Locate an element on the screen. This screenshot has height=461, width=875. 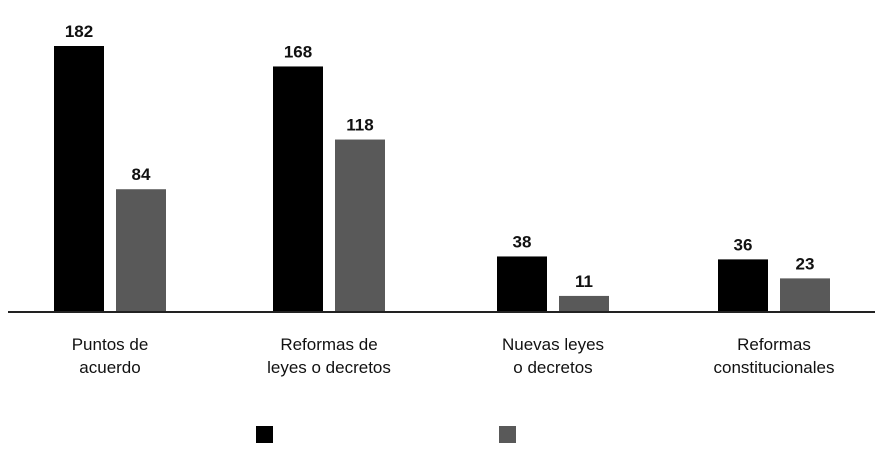
bar-series2-cat4 is located at coordinates (805, 295).